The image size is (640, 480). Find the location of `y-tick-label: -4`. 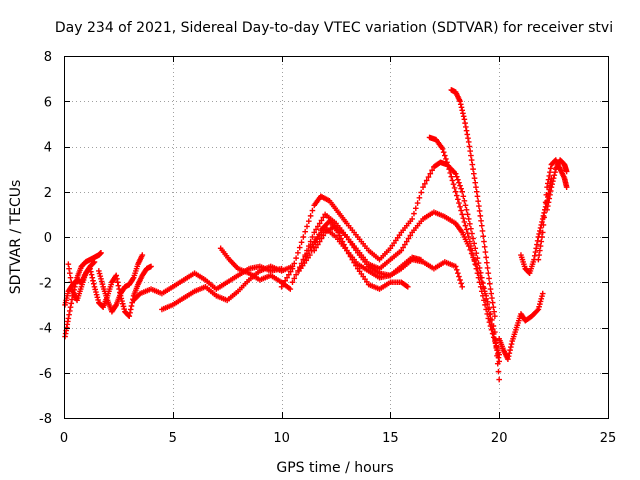

y-tick-label: -4 is located at coordinates (45, 329).